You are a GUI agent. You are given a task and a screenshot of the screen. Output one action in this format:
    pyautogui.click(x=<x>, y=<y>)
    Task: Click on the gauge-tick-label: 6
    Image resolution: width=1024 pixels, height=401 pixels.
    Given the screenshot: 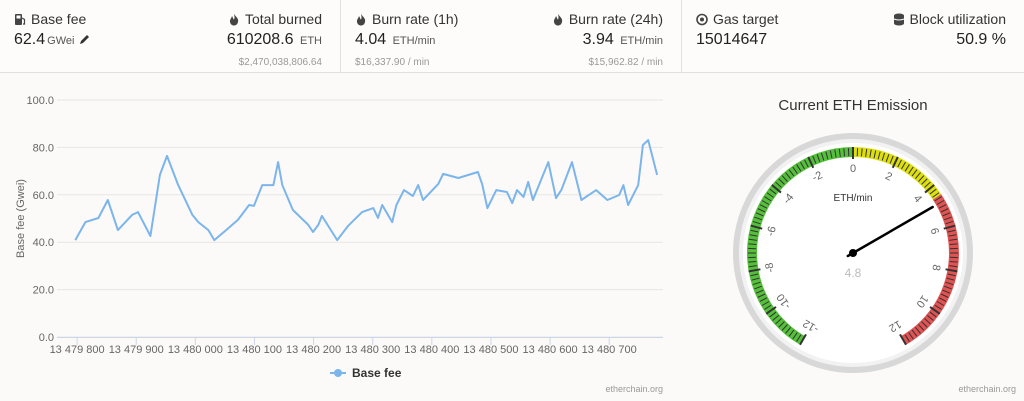 What is the action you would take?
    pyautogui.click(x=934, y=231)
    